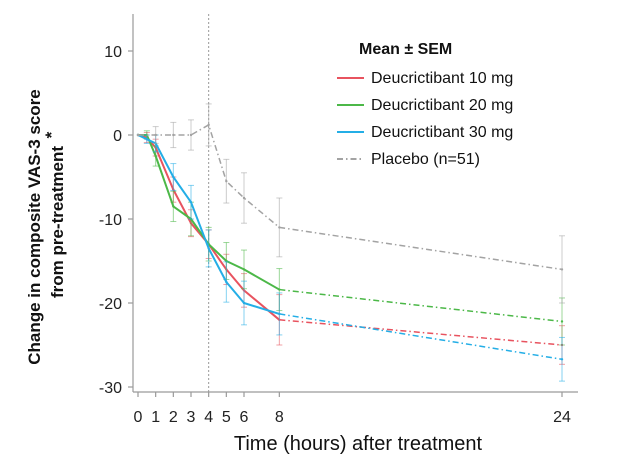 This screenshot has height=468, width=627. Describe the element at coordinates (138, 417) in the screenshot. I see `x-tick-label: 0` at that location.